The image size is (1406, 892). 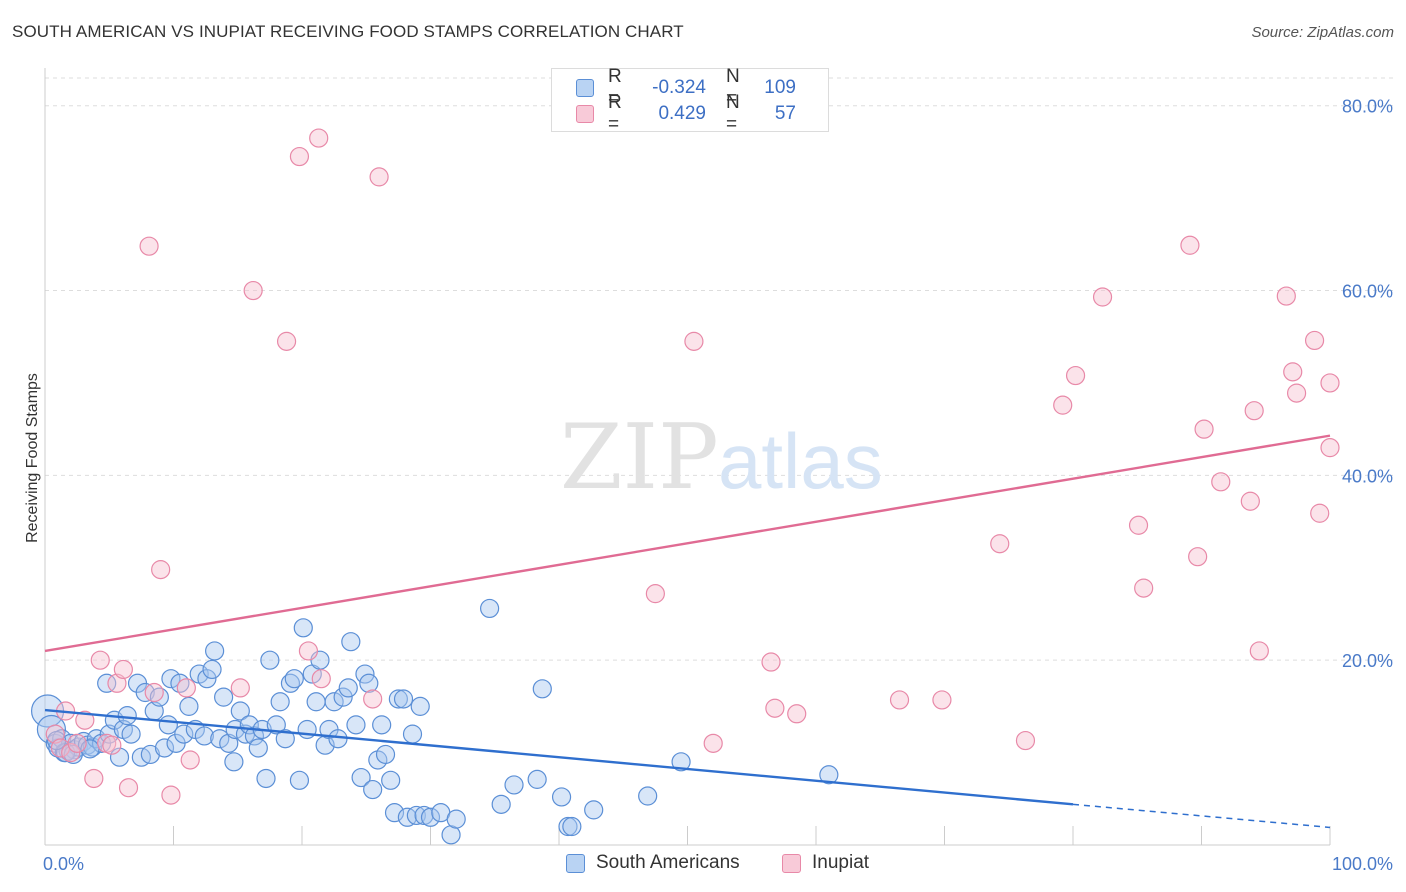 I want to click on trend-line-south-americans, so click(x=559, y=757).